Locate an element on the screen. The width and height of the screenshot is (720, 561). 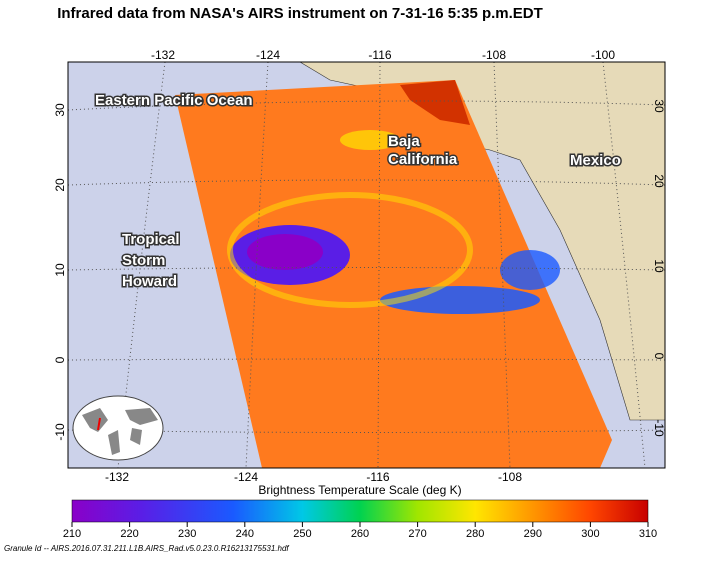
colorbar-tick-label: 260 is located at coordinates (360, 534).